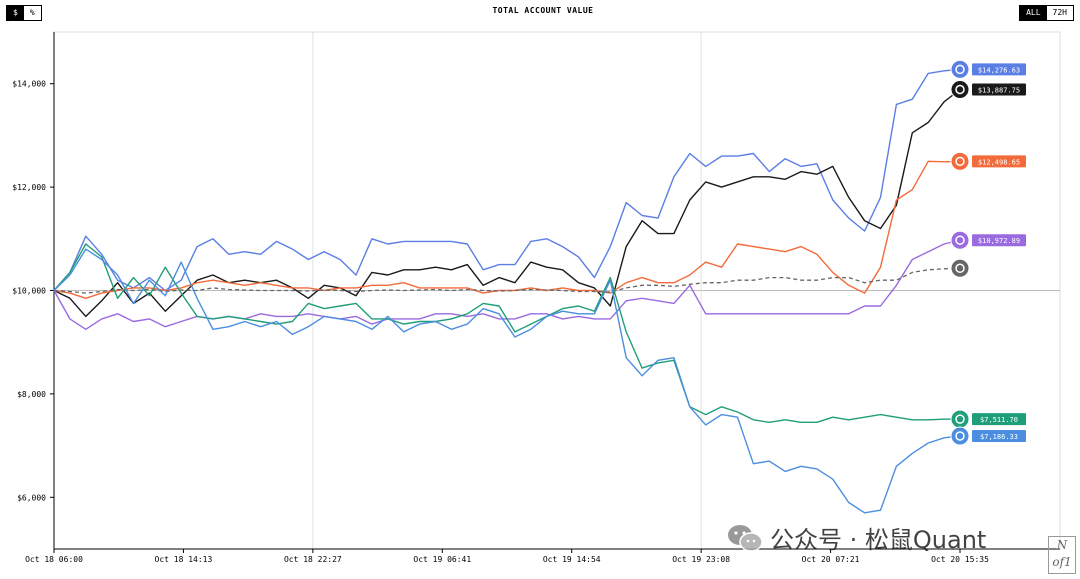 This screenshot has width=1080, height=579. I want to click on end-value-label: $13,887.75, so click(999, 91).